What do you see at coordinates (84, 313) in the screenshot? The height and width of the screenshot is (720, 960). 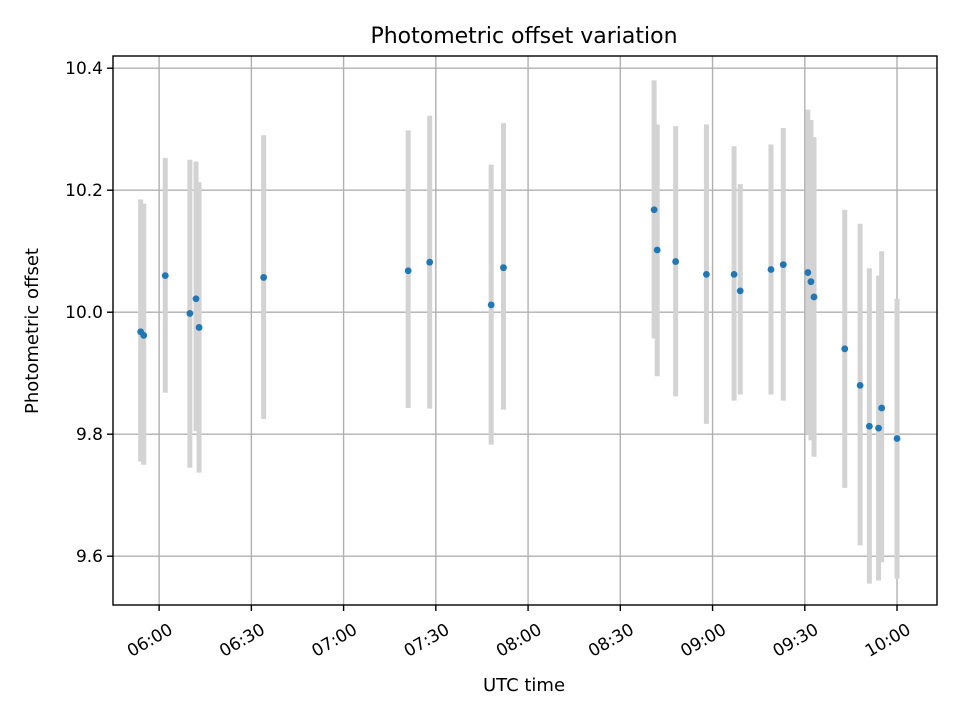 I see `y-tick-label: 10.0` at bounding box center [84, 313].